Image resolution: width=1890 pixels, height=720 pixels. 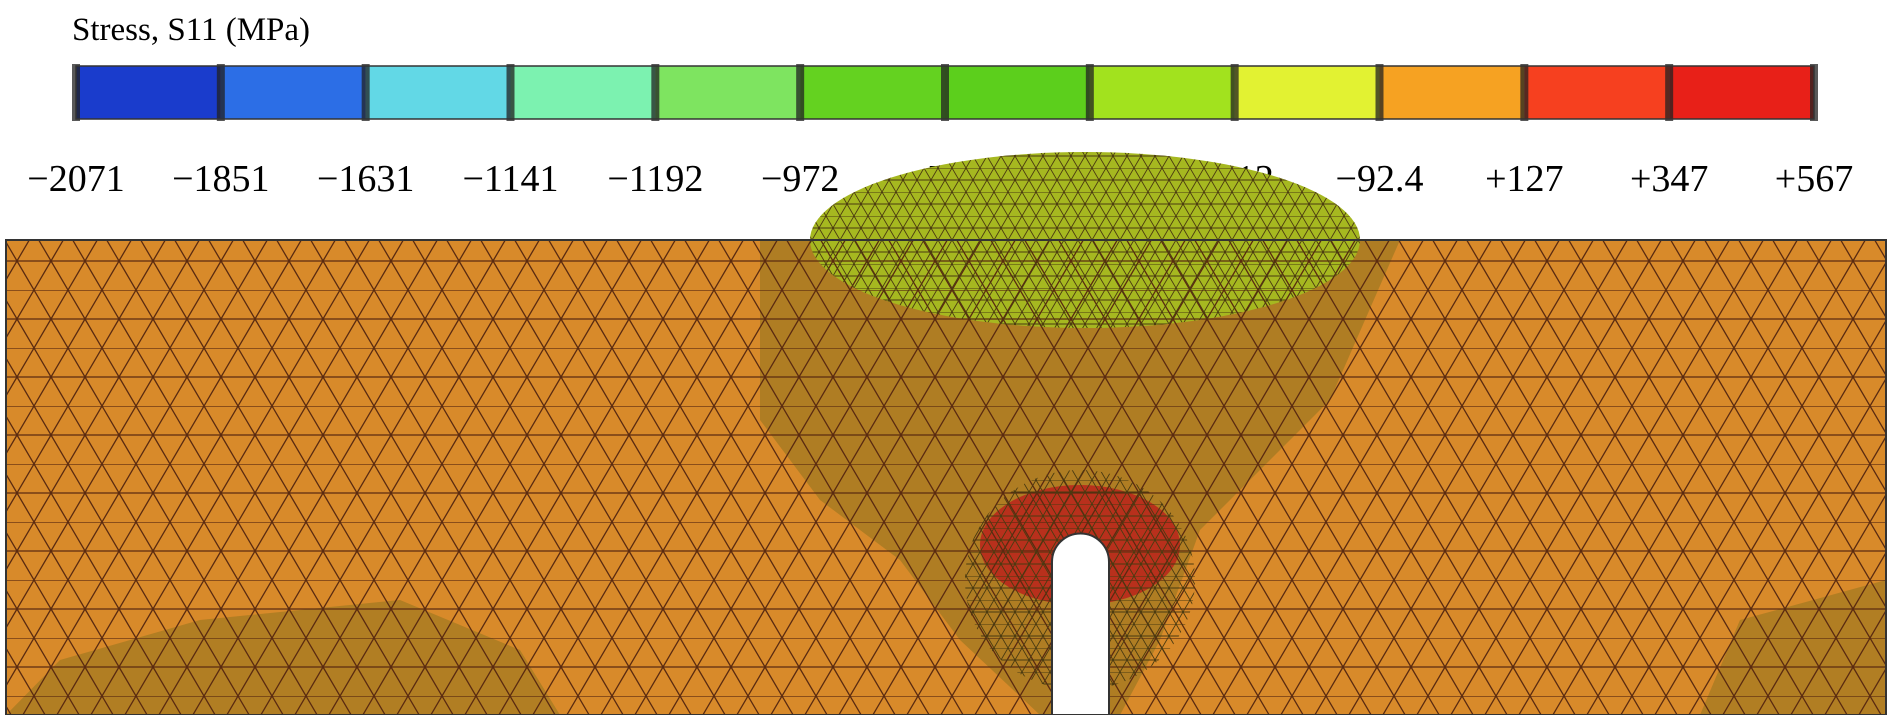 I want to click on colorbar-label: −92.4, so click(x=1380, y=179).